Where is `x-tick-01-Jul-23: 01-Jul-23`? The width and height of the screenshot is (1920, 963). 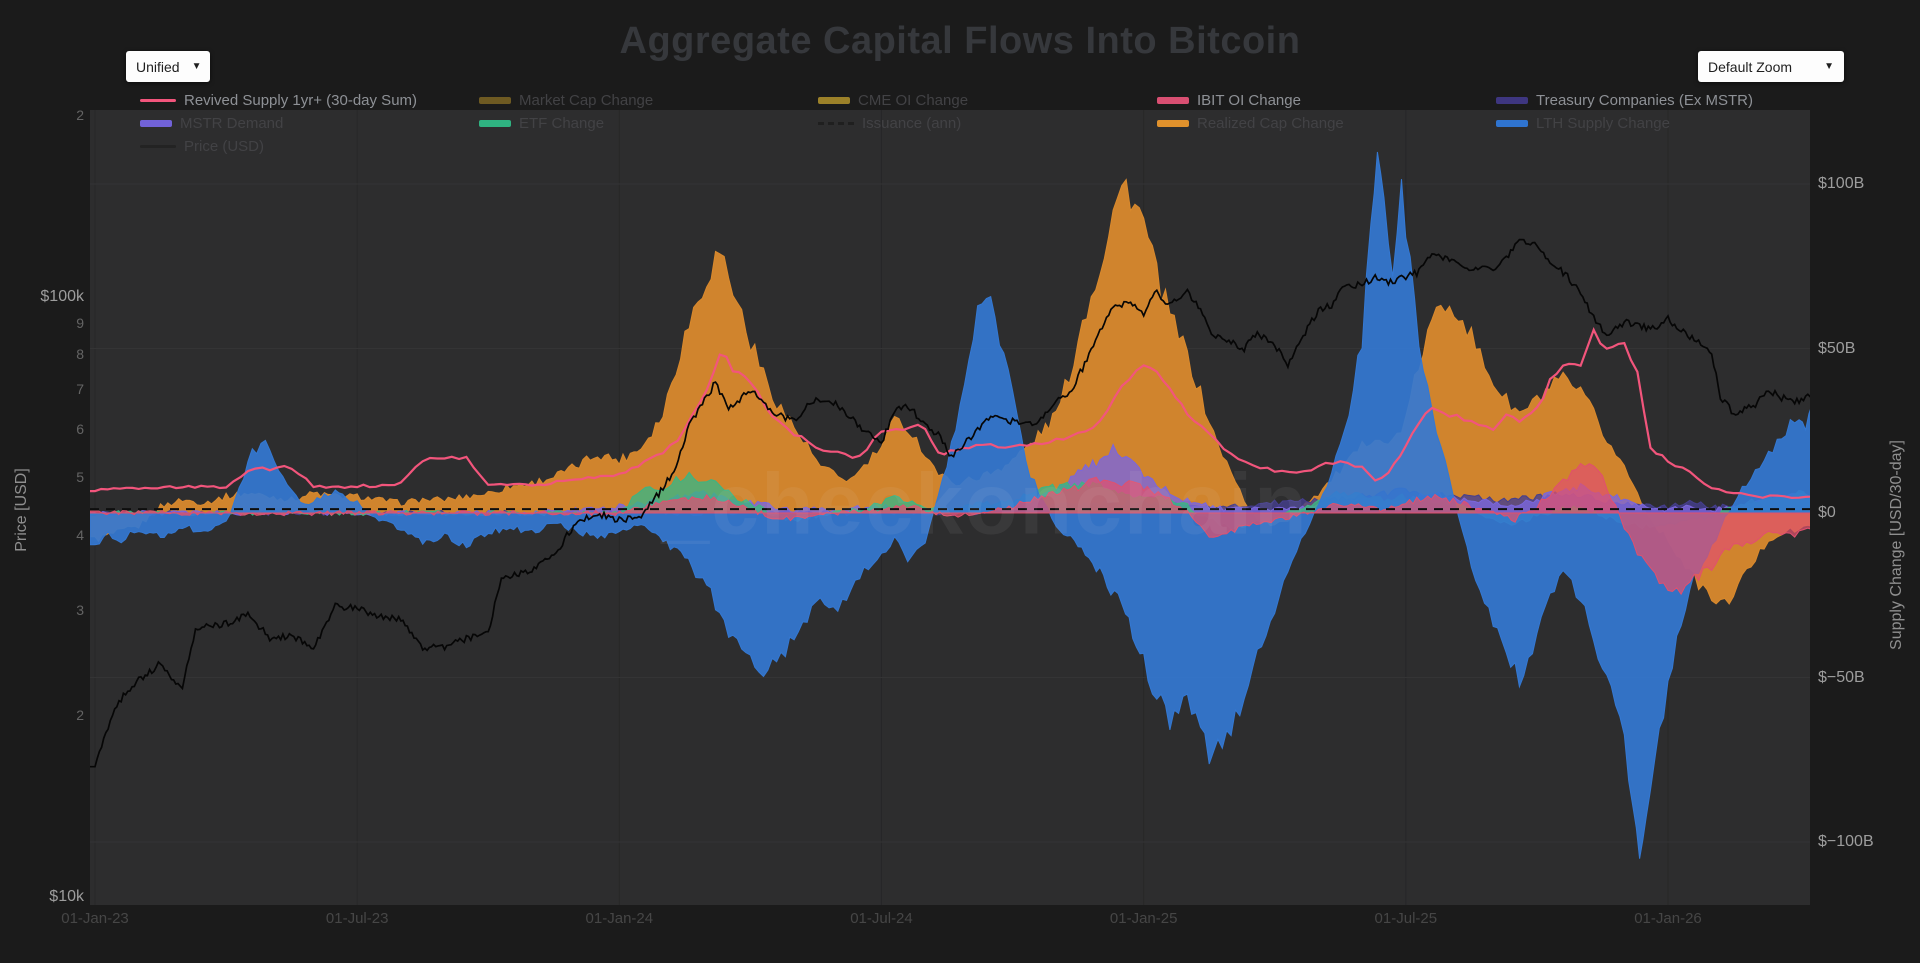 x-tick-01-Jul-23: 01-Jul-23 is located at coordinates (357, 918).